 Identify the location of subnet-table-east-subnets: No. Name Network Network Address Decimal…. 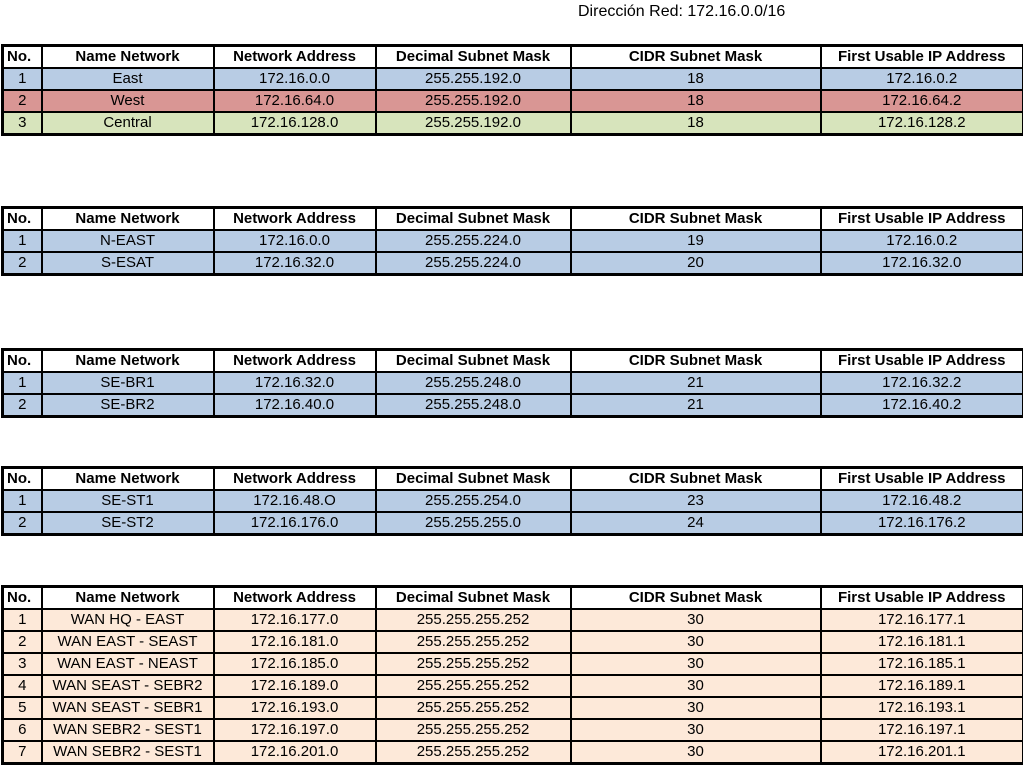
(512, 241).